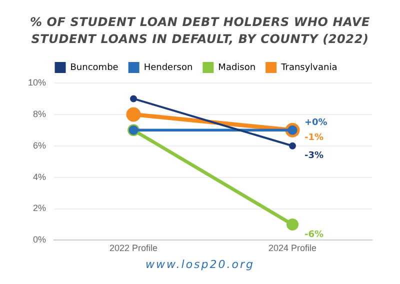 Image resolution: width=400 pixels, height=284 pixels. I want to click on legend-label: Transylvania, so click(309, 67).